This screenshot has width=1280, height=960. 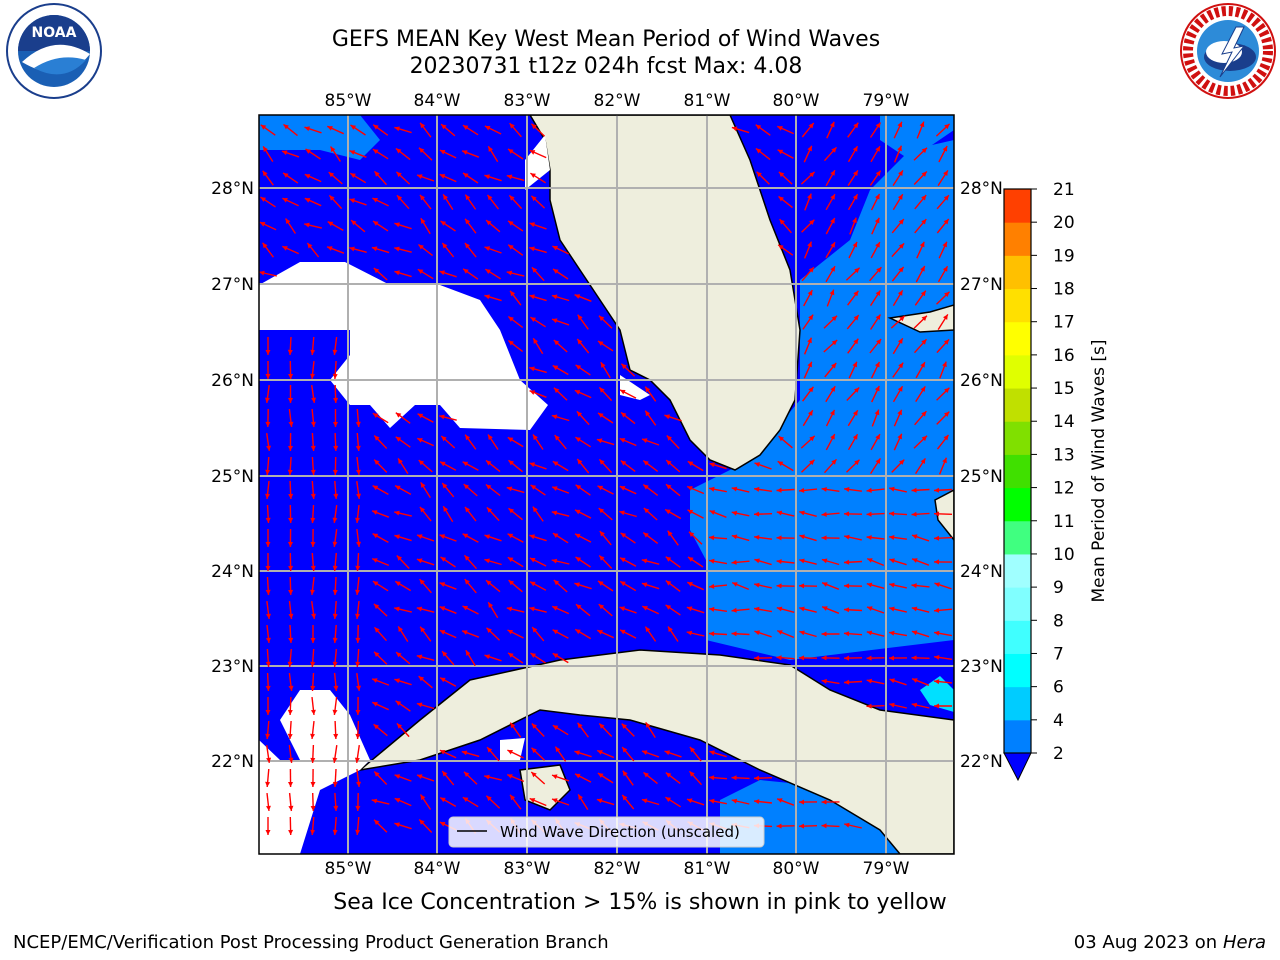 I want to click on colorbar-tick-label: 10, so click(x=1064, y=555).